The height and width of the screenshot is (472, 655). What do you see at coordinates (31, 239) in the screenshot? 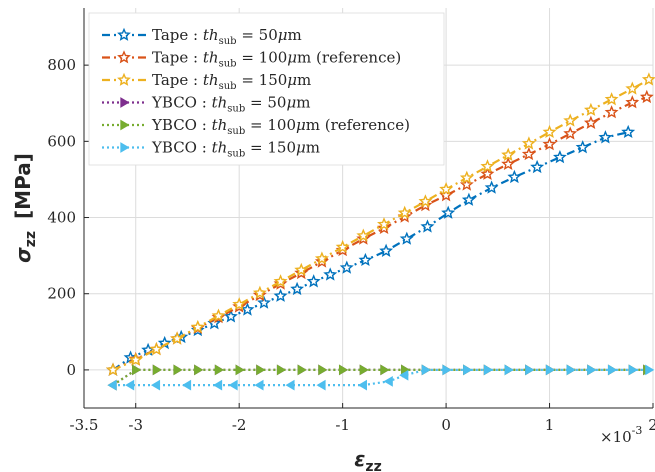
I see `y-axis-subscript: zz` at bounding box center [31, 239].